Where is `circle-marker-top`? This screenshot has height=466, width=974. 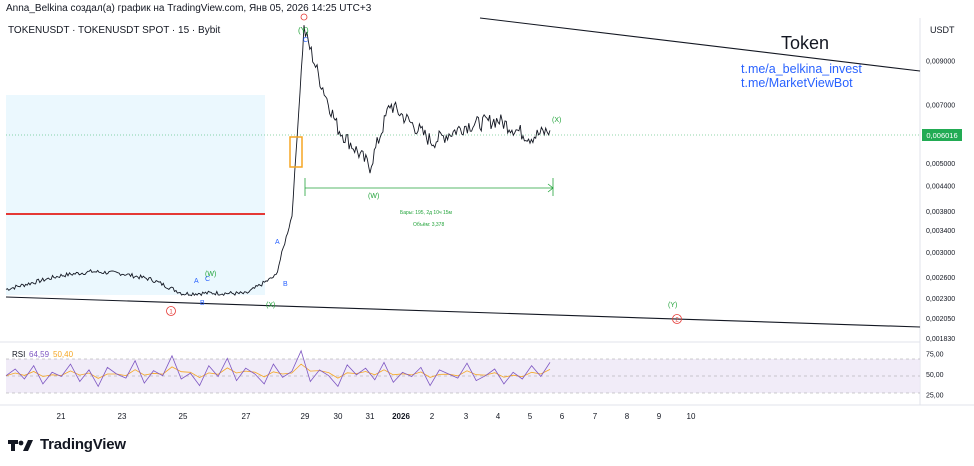 circle-marker-top is located at coordinates (304, 17).